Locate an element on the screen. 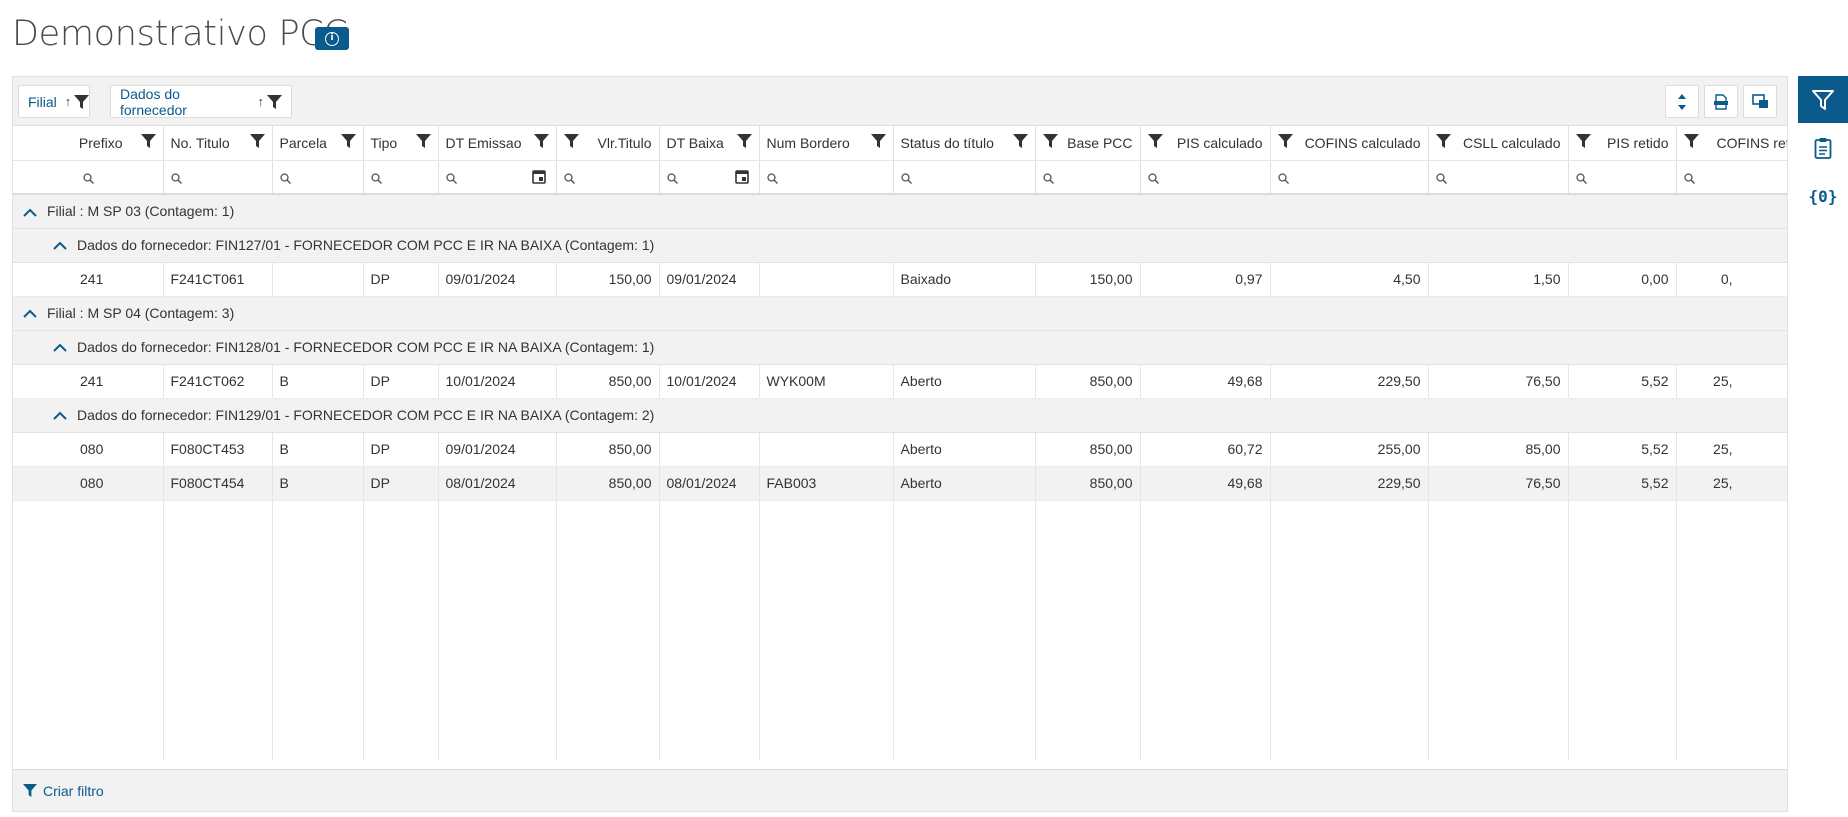  create-filter-button: Criar filtro is located at coordinates (900, 790).